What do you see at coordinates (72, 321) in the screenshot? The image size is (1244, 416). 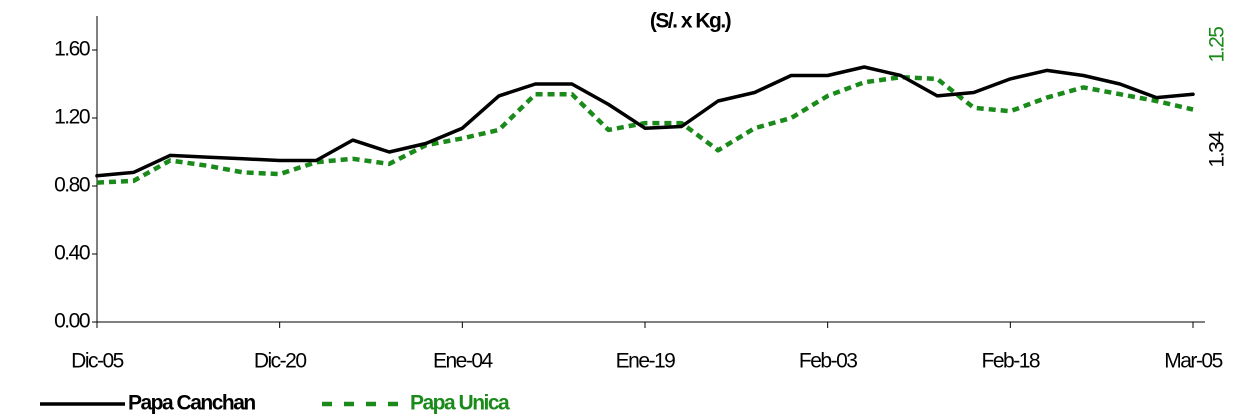 I see `y-tick-label: 0.00` at bounding box center [72, 321].